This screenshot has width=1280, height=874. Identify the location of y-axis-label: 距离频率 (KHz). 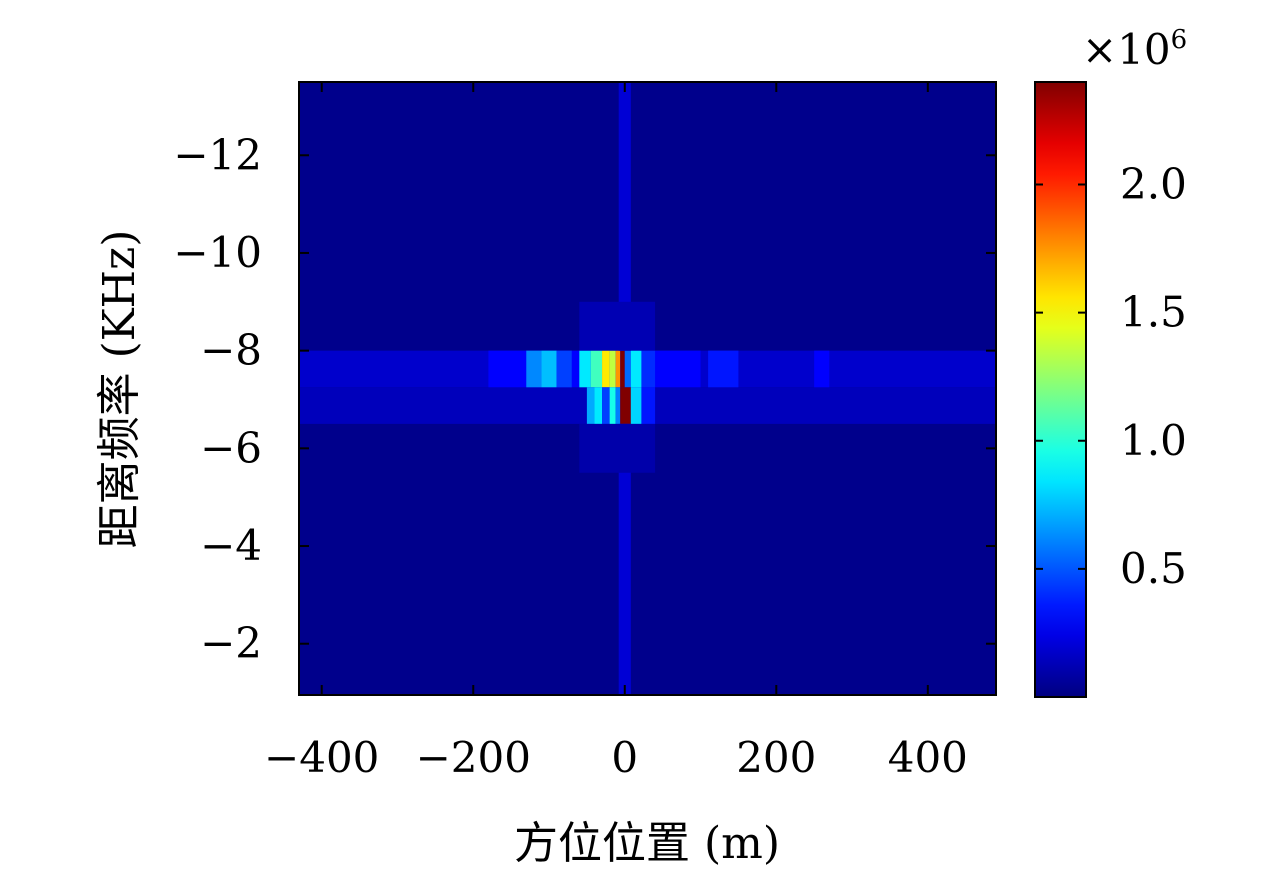
(119, 389).